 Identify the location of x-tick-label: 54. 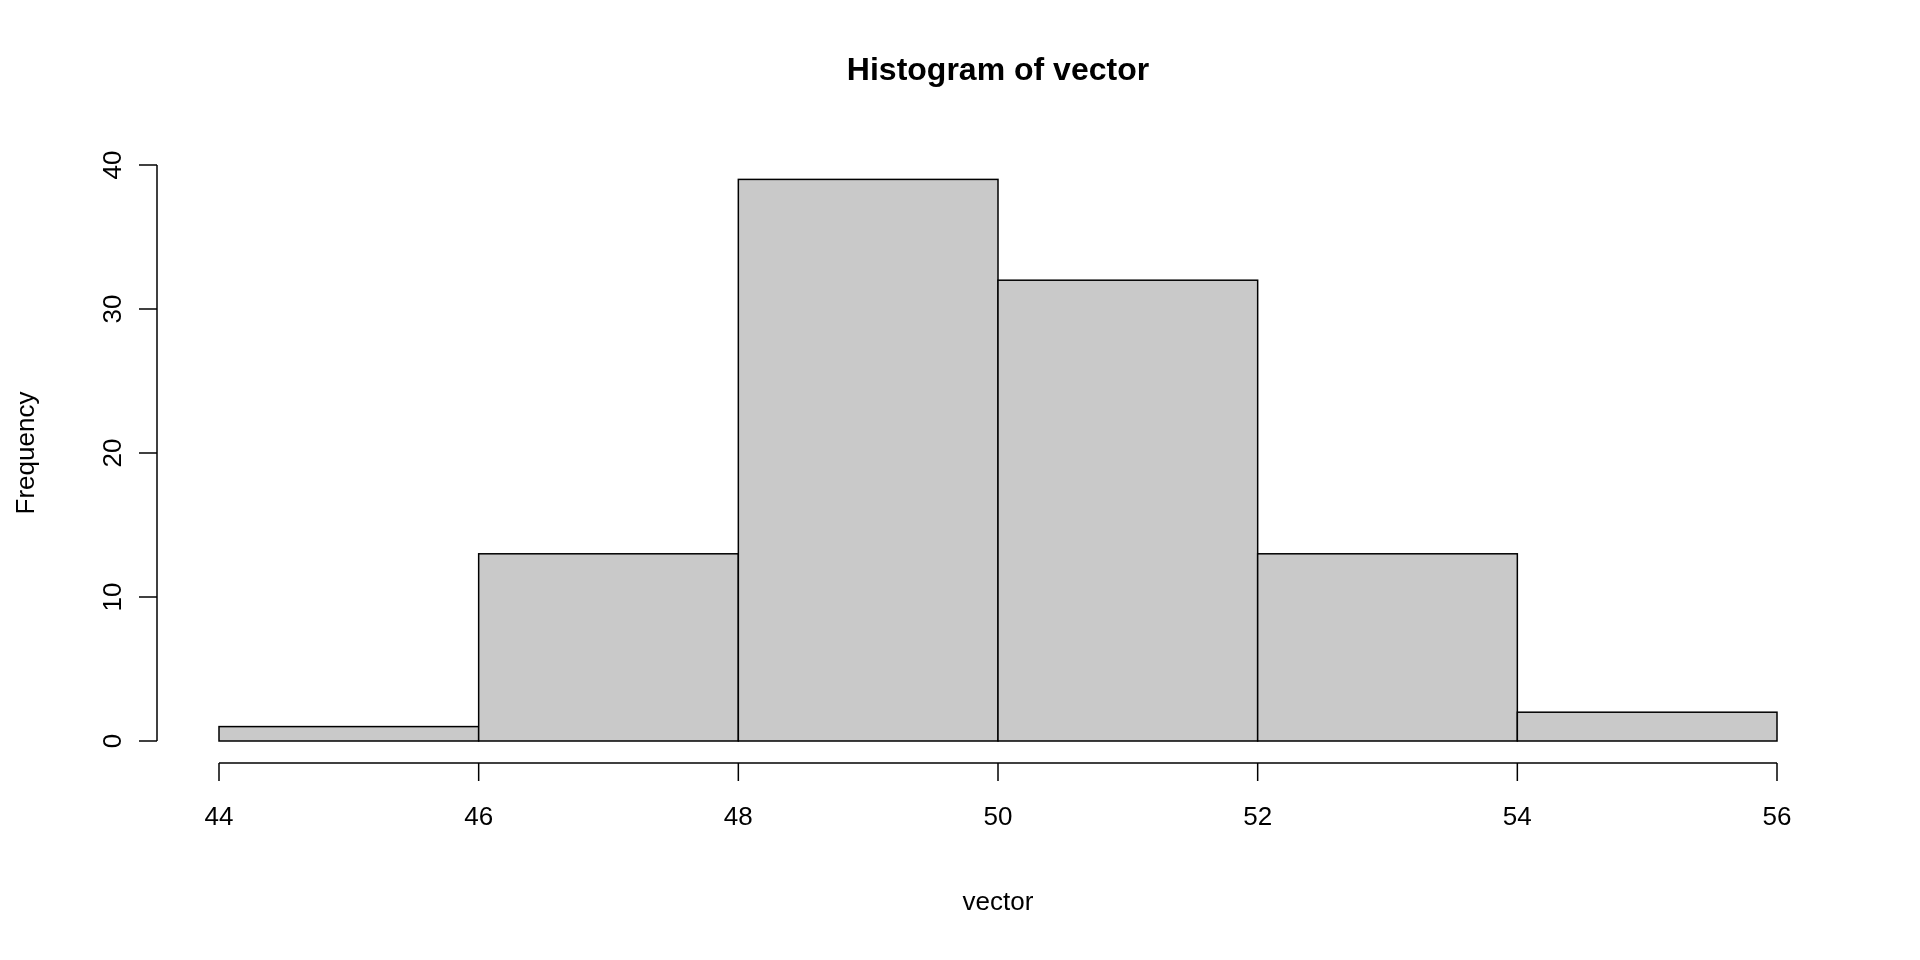
(1517, 816).